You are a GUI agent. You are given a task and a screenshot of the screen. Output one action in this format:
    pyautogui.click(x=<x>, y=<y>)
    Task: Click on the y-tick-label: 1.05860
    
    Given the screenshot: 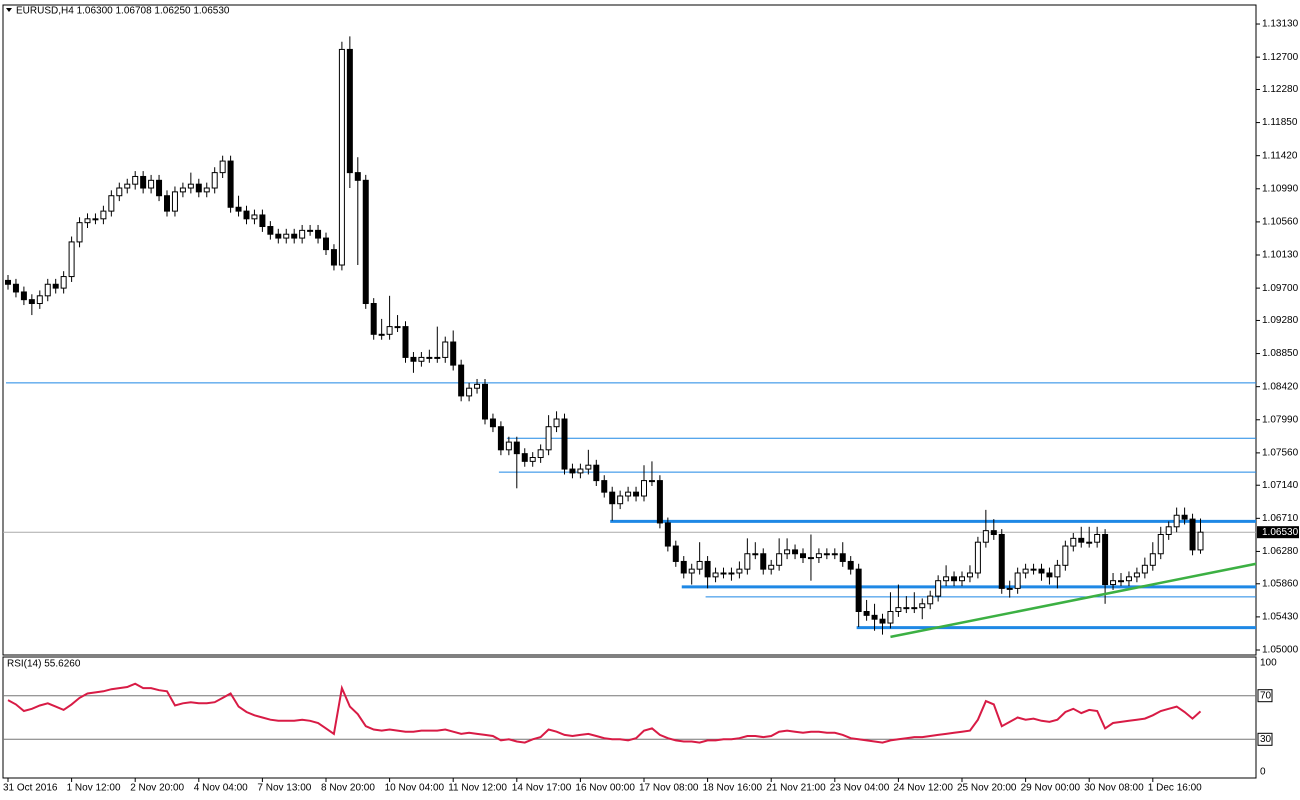 What is the action you would take?
    pyautogui.click(x=1280, y=583)
    